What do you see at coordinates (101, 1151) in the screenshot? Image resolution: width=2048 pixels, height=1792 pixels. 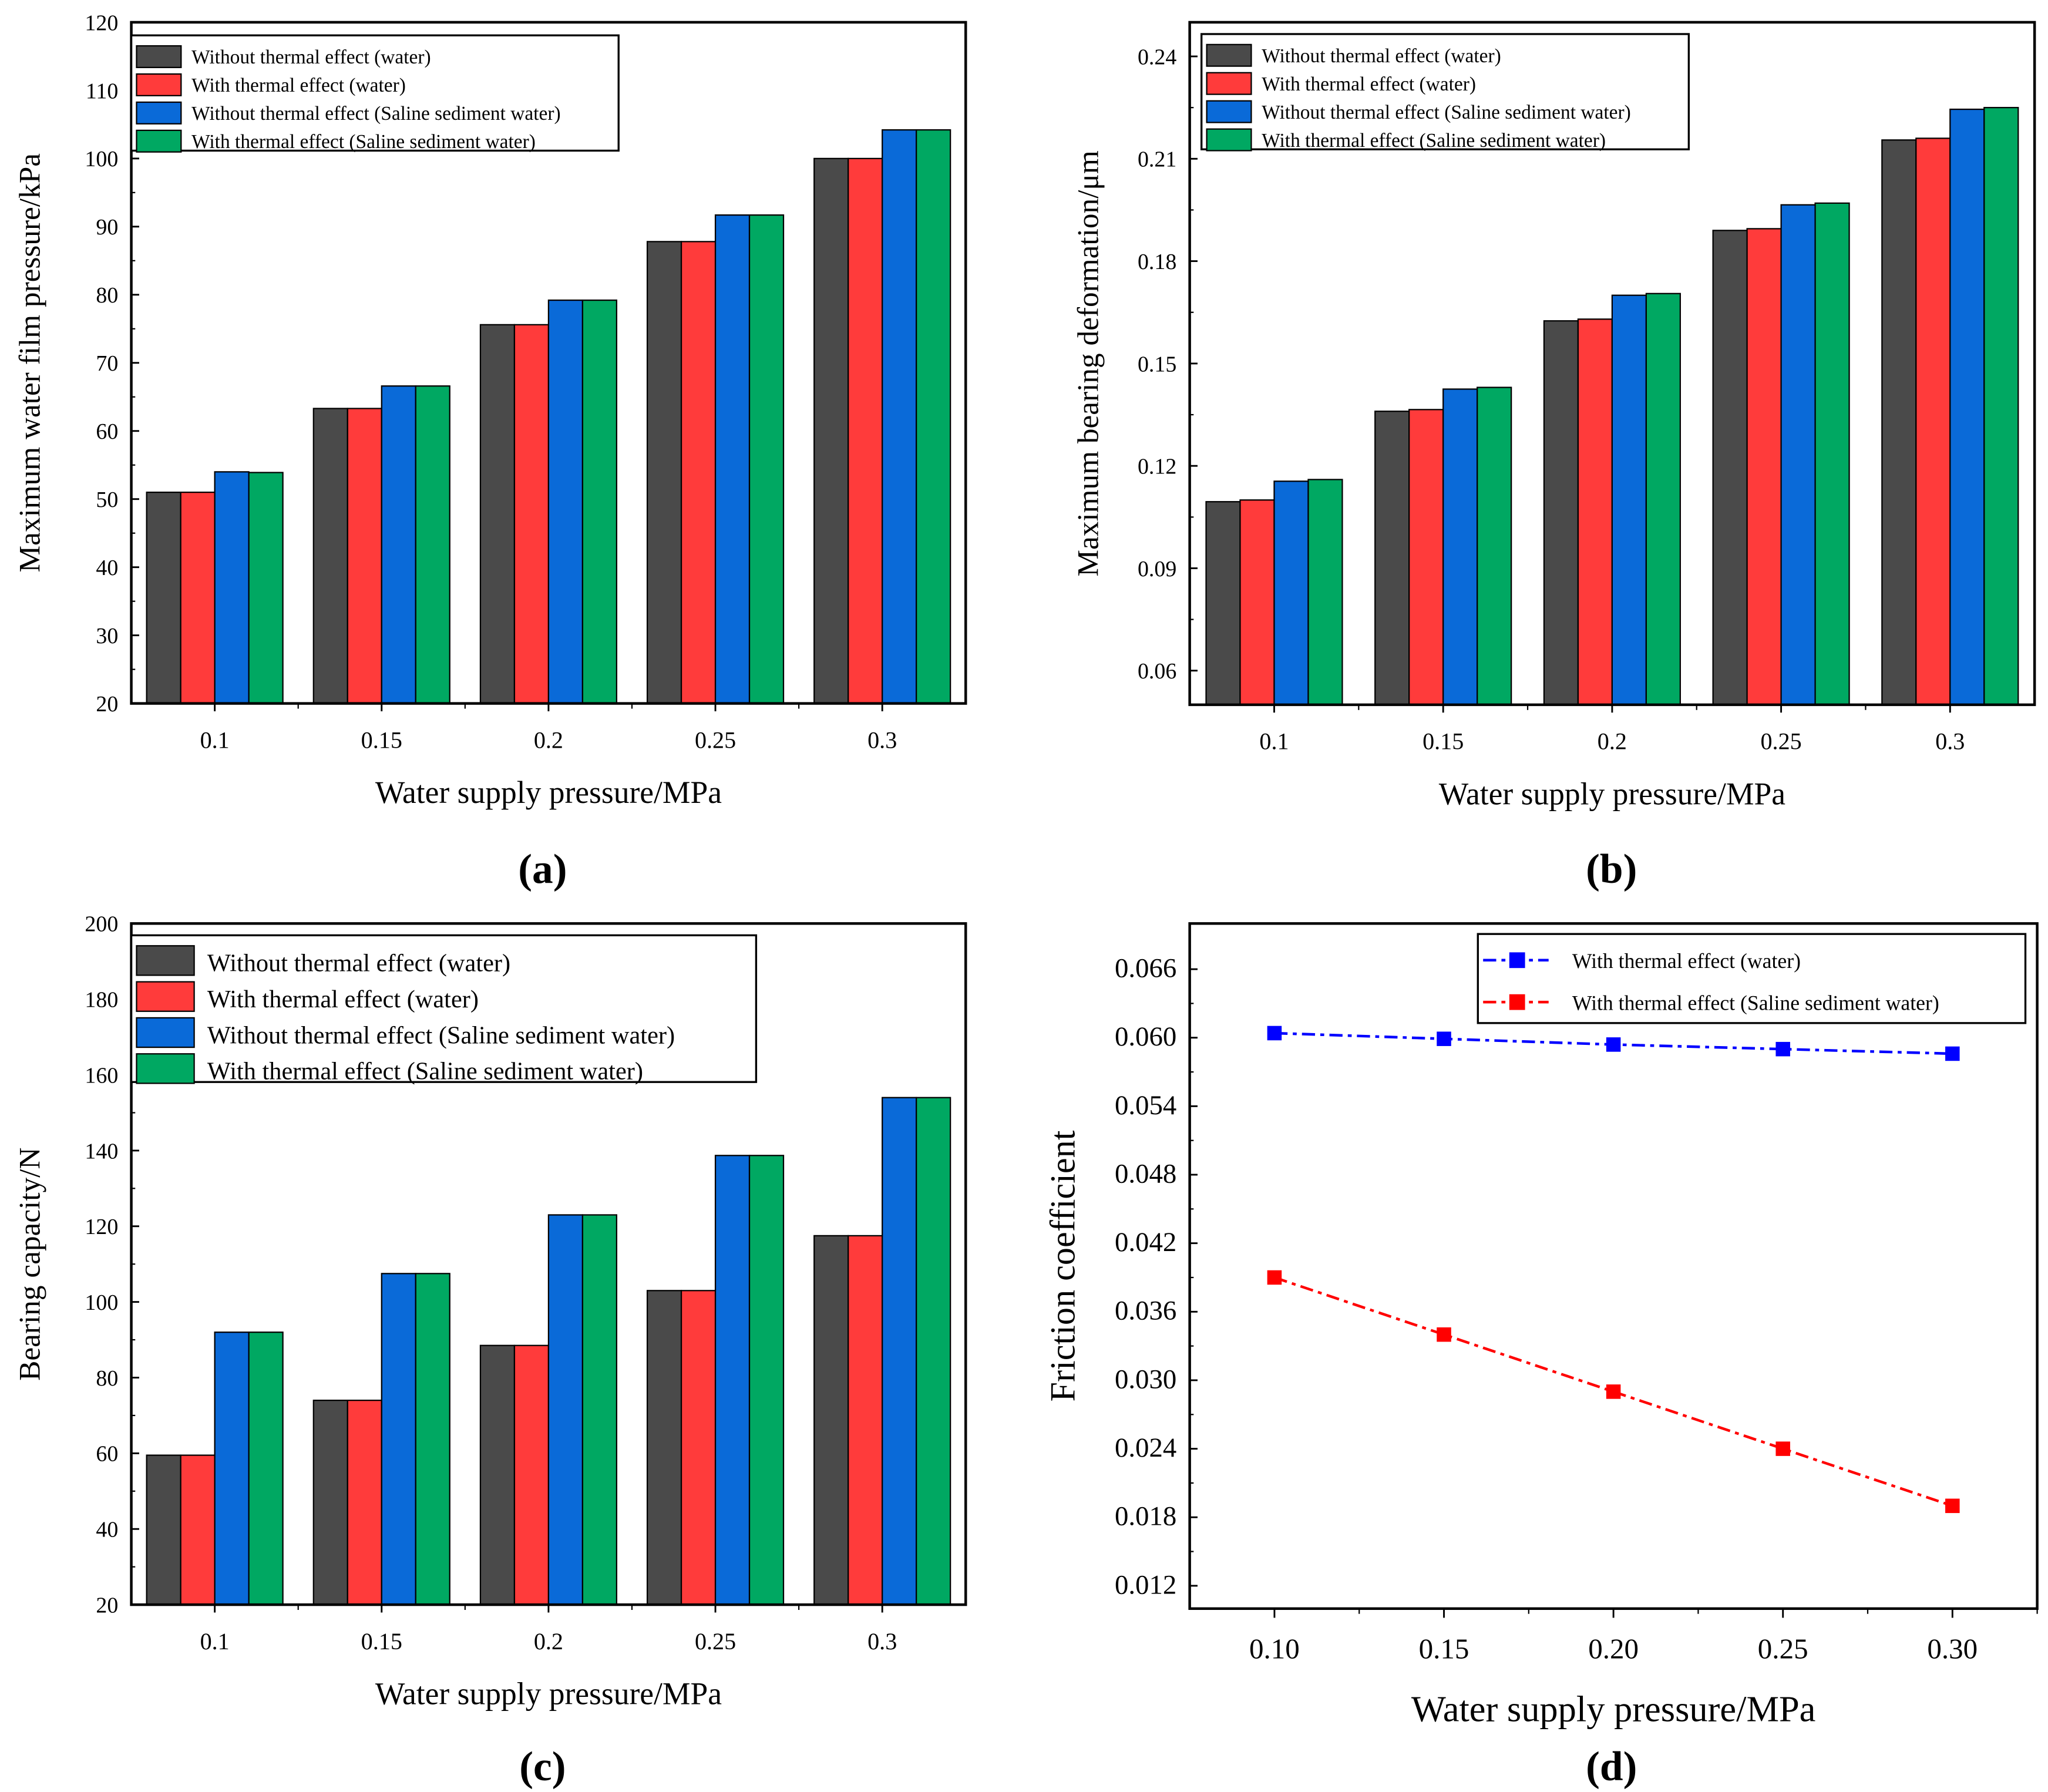 I see `y-tick-label: 140` at bounding box center [101, 1151].